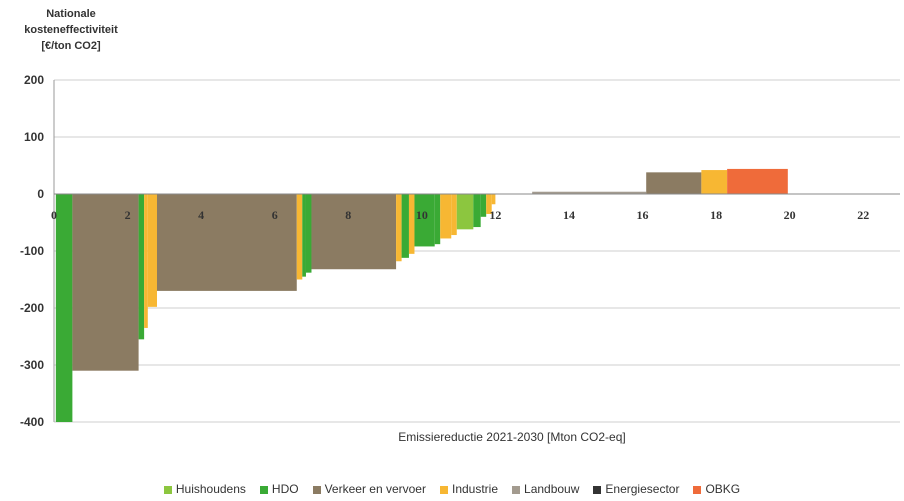 The image size is (904, 501). I want to click on x-tick-labels: 2 4 6 8 10 12 14 16 18 20 22 0, so click(460, 215).